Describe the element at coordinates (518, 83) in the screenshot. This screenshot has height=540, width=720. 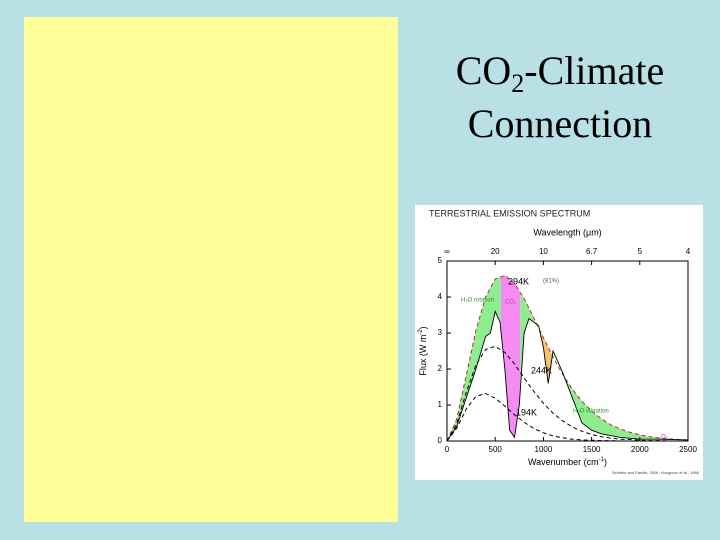
I see `title-subscript: 2` at that location.